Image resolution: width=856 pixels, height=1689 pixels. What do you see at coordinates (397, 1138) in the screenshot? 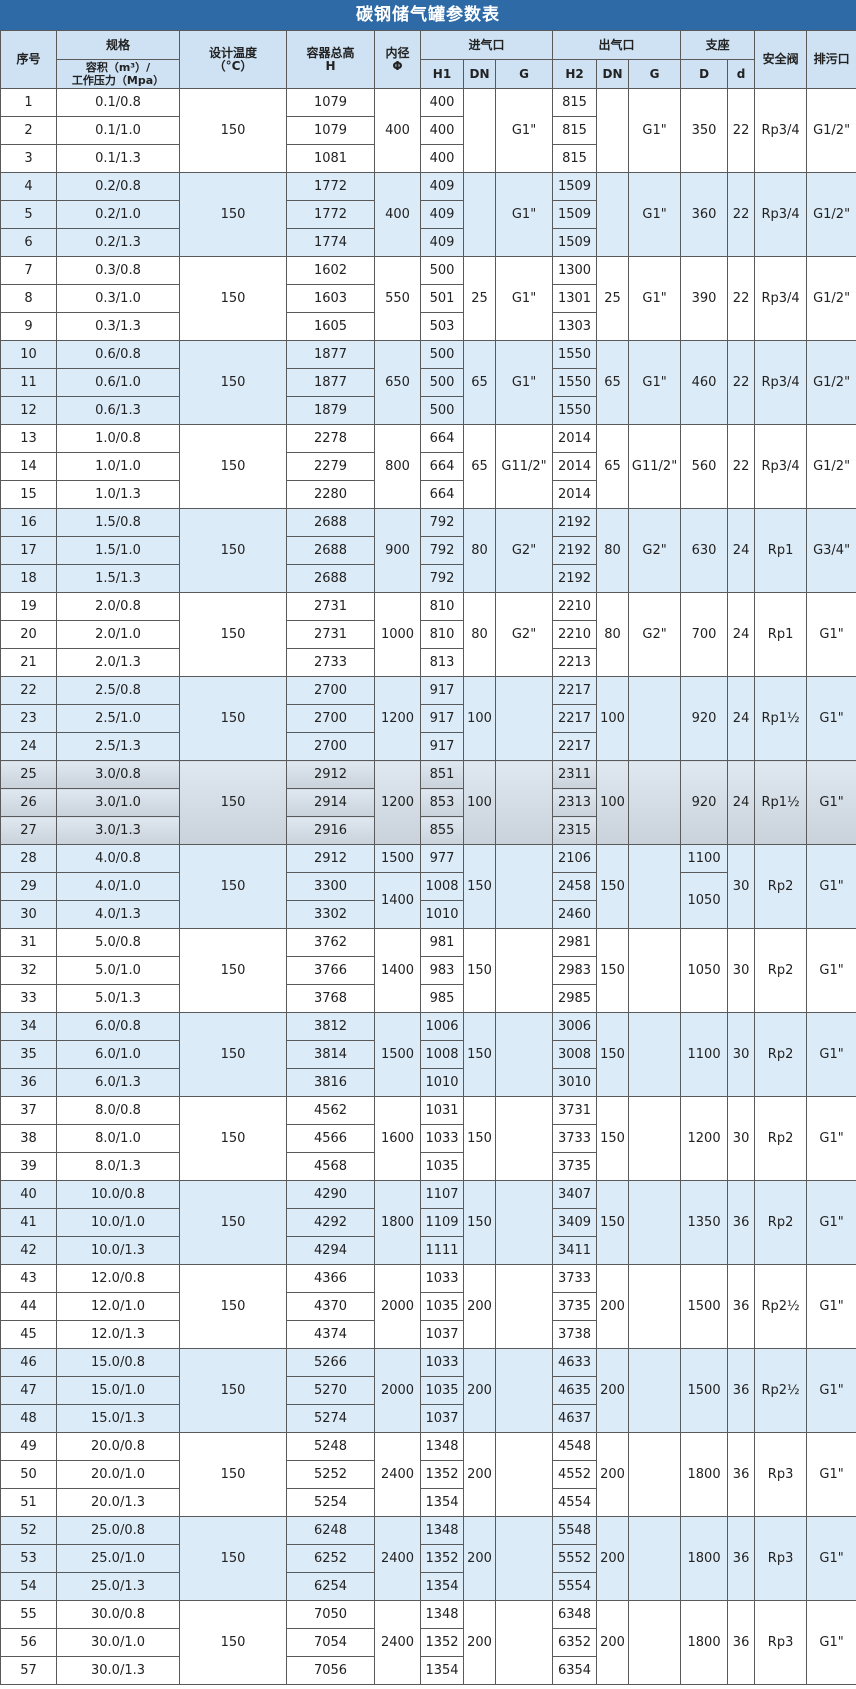
I see `cell: 1600` at bounding box center [397, 1138].